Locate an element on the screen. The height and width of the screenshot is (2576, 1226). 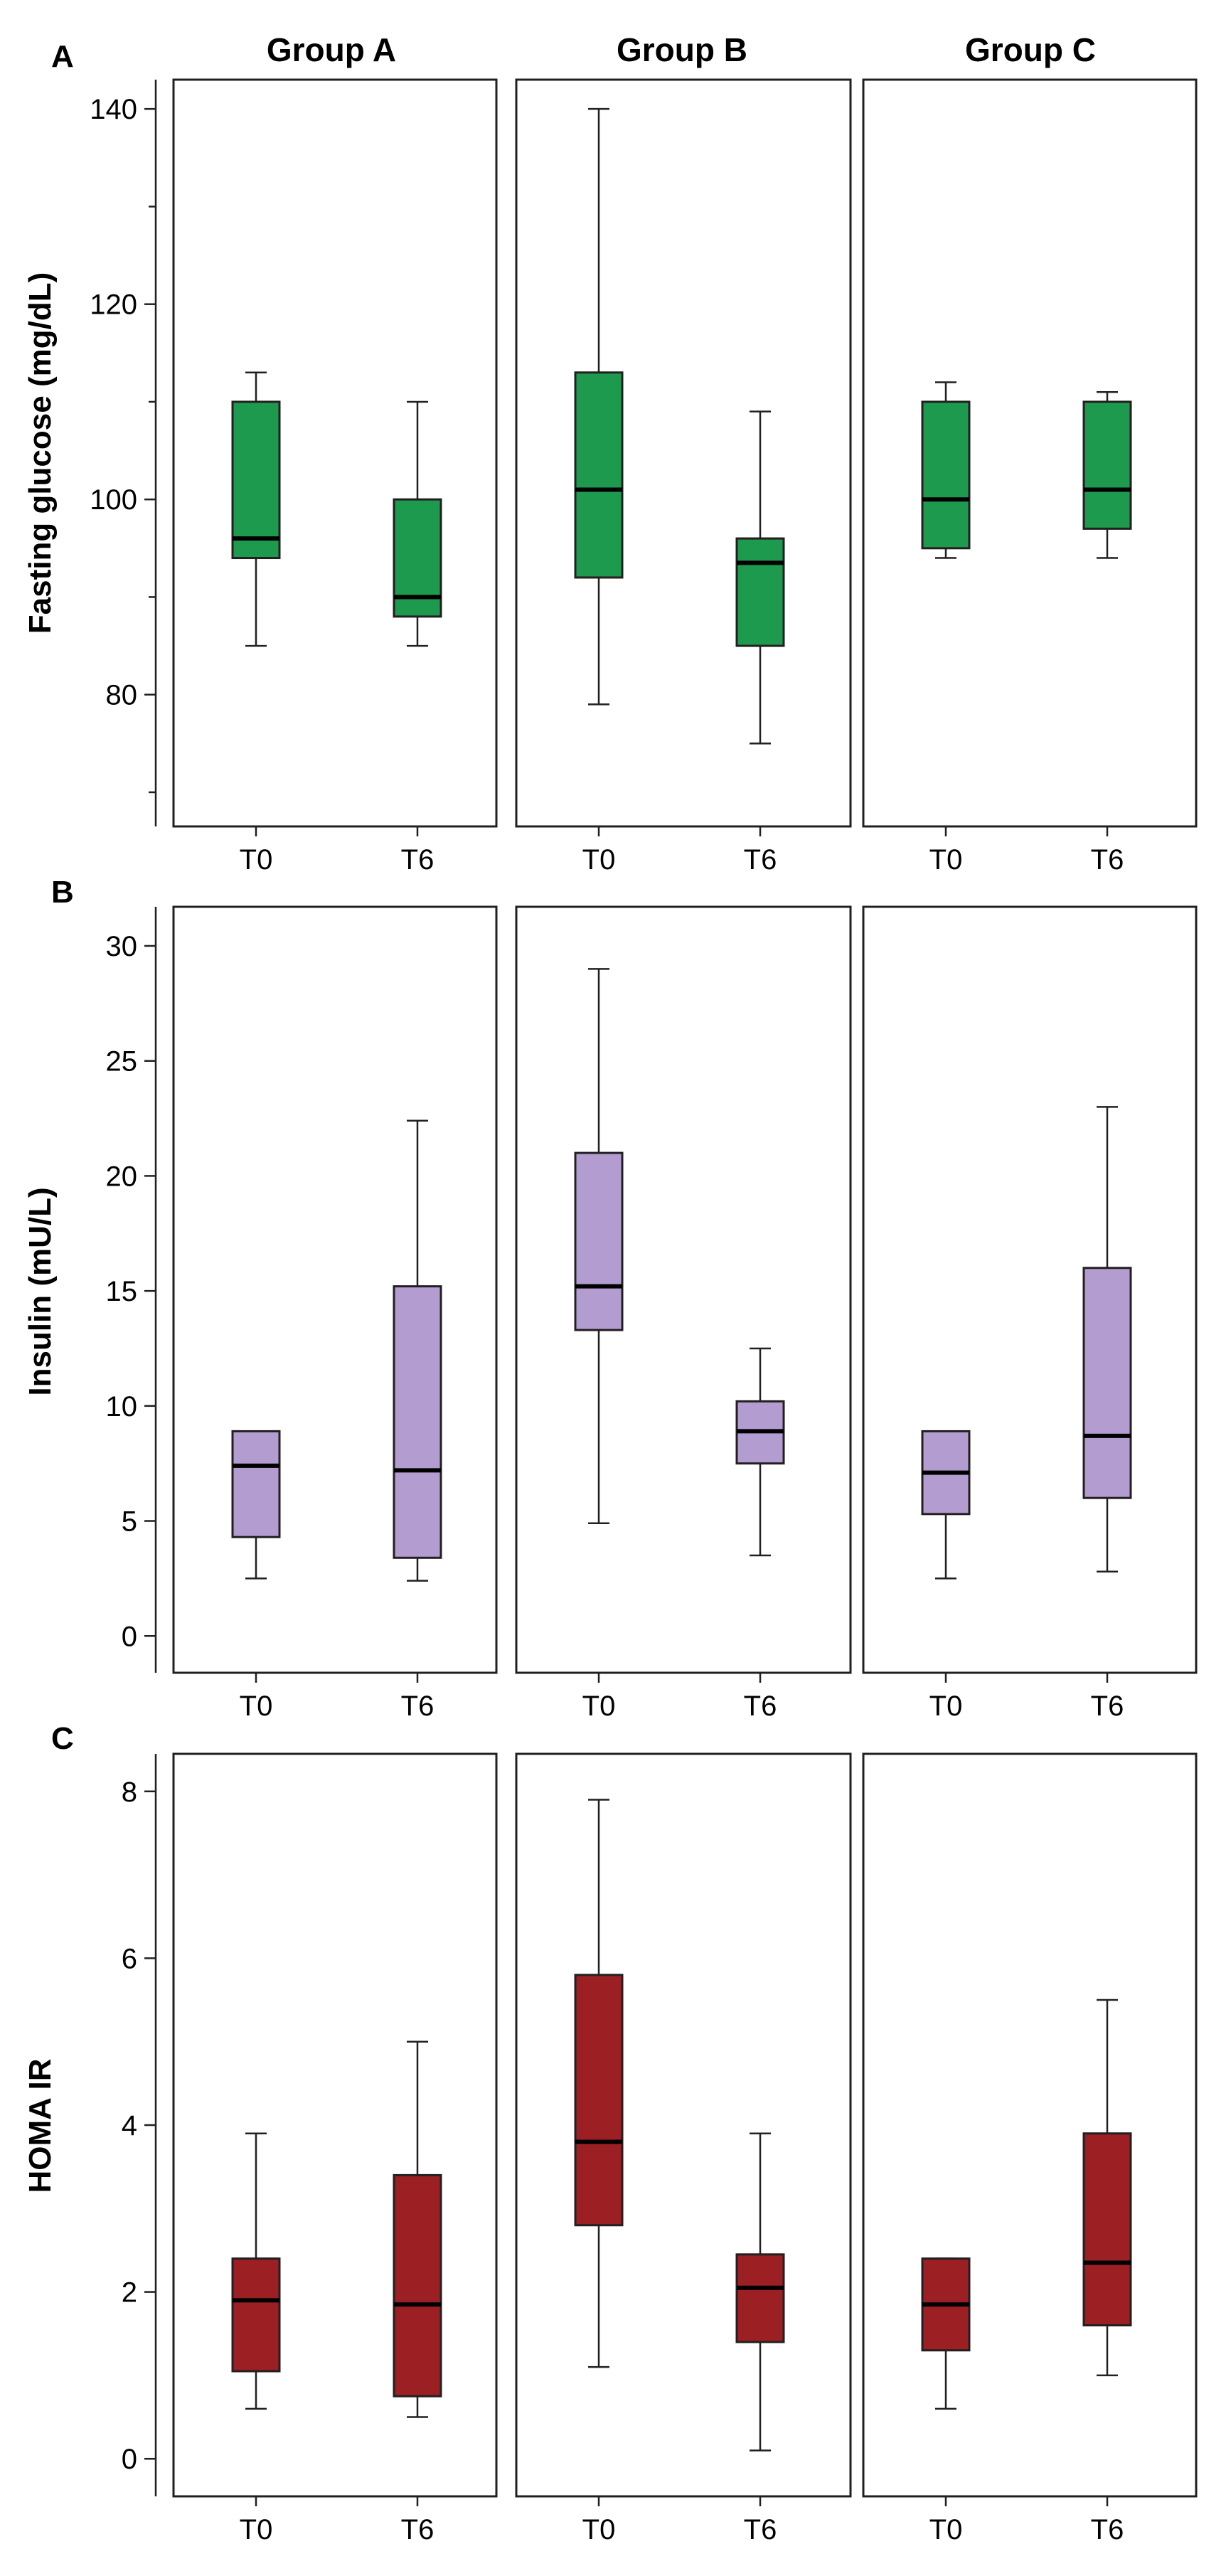
y-tick-label: 120 is located at coordinates (113, 305).